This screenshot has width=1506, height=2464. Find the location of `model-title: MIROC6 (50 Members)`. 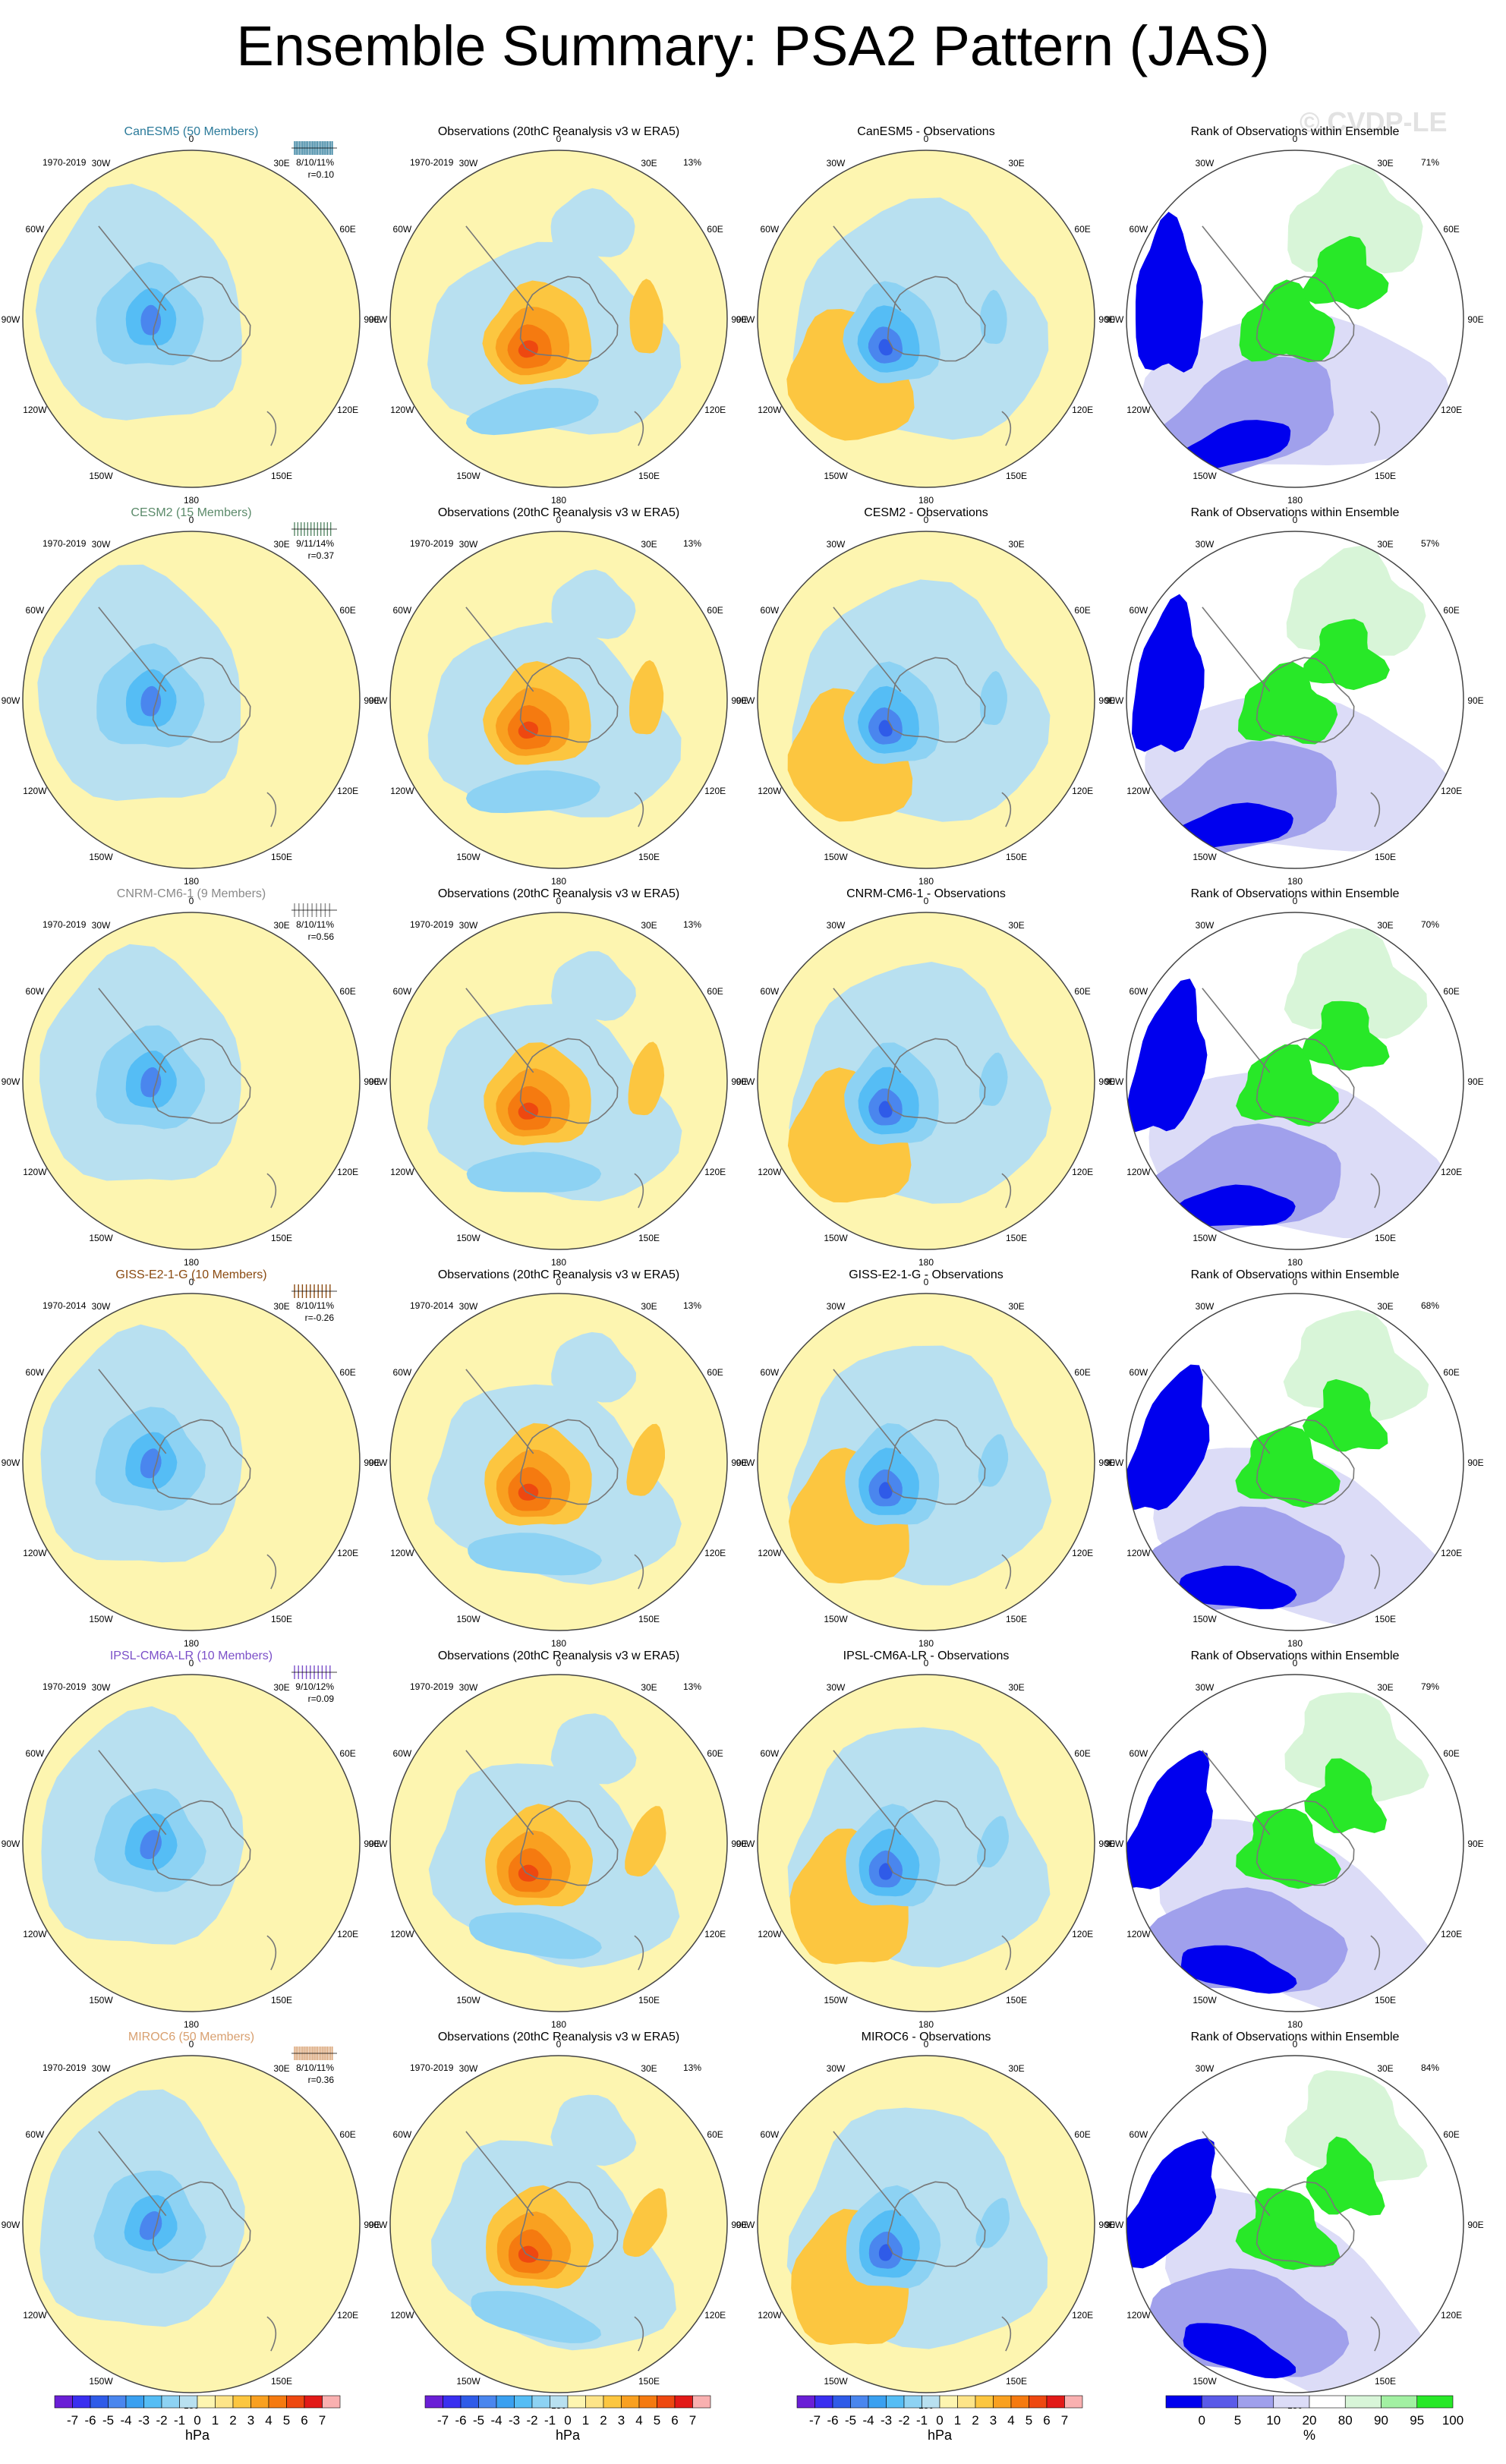

model-title: MIROC6 (50 Members) is located at coordinates (191, 2037).